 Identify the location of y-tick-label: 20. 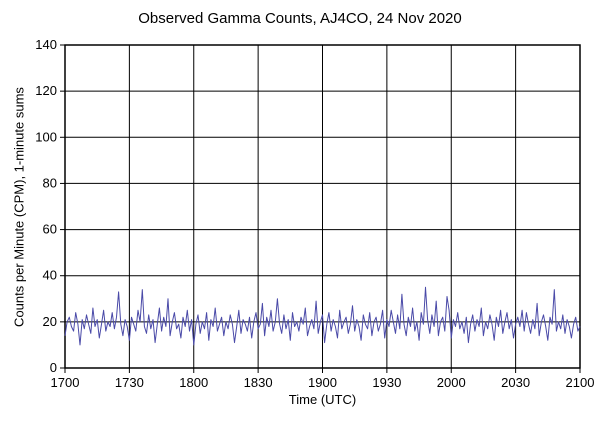
(50, 321).